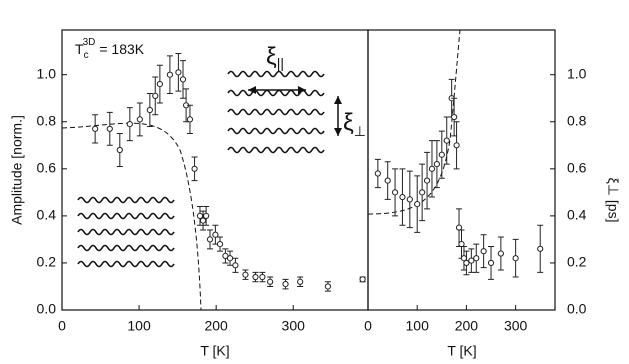 Image resolution: width=629 pixels, height=364 pixels. What do you see at coordinates (47, 168) in the screenshot?
I see `y-tick-label: 0.6` at bounding box center [47, 168].